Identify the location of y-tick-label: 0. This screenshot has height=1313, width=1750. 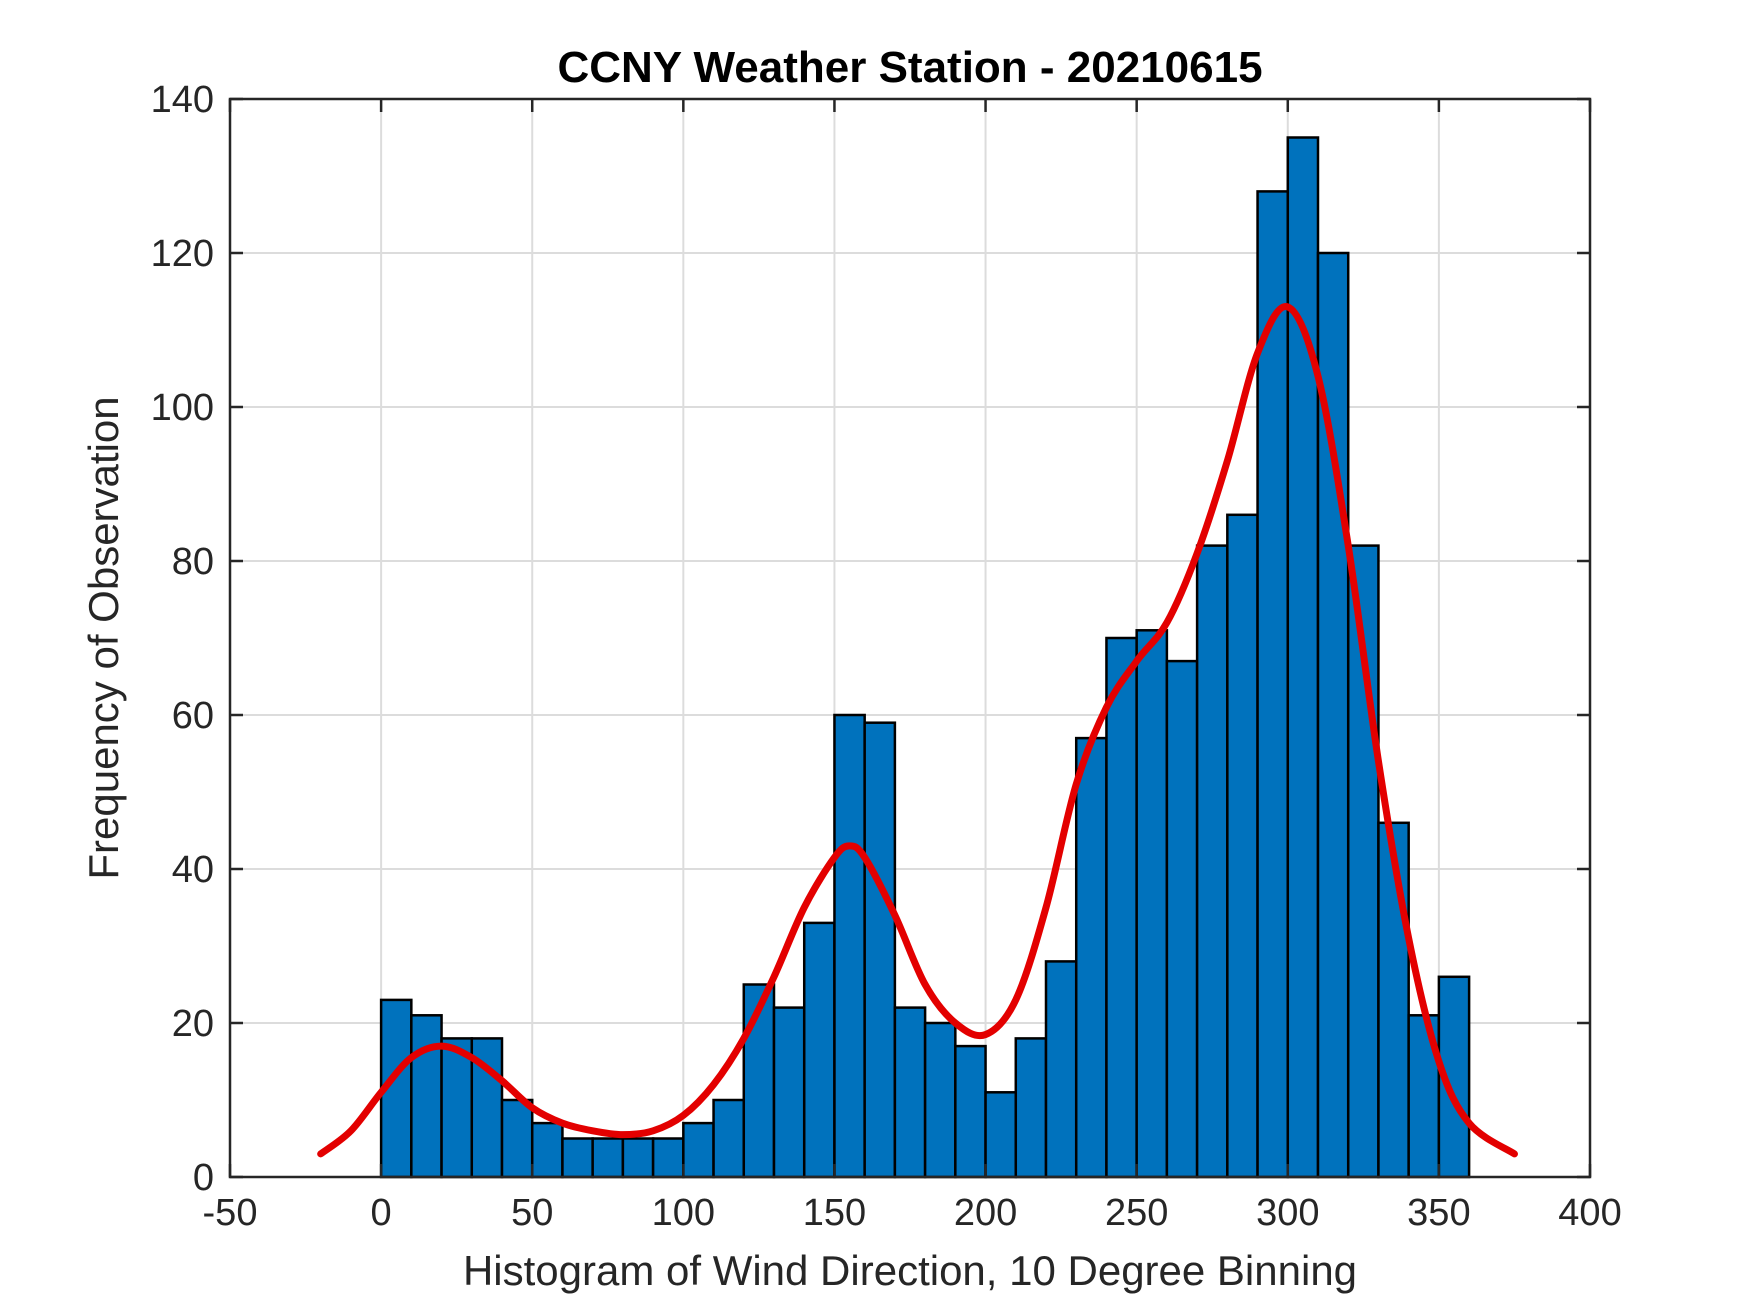
(203, 1178).